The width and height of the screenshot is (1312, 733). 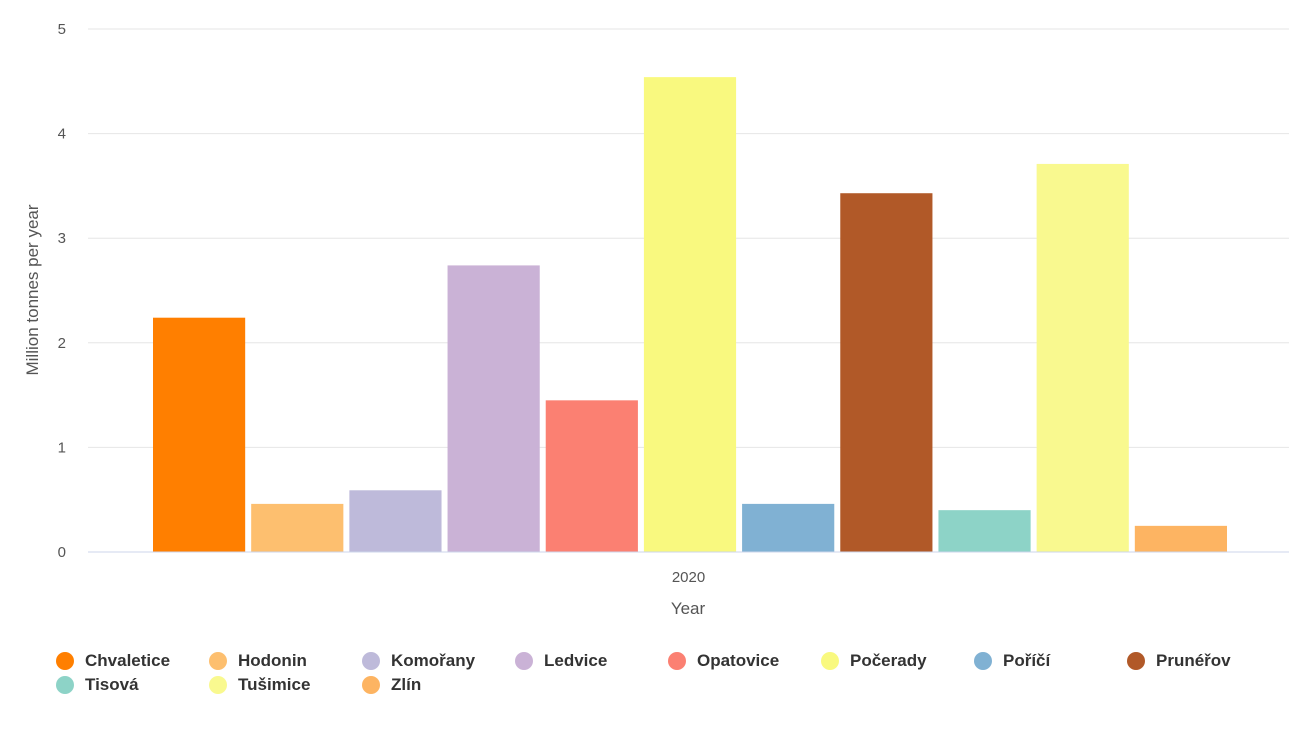 I want to click on legend-item: Počerady, so click(x=897, y=661).